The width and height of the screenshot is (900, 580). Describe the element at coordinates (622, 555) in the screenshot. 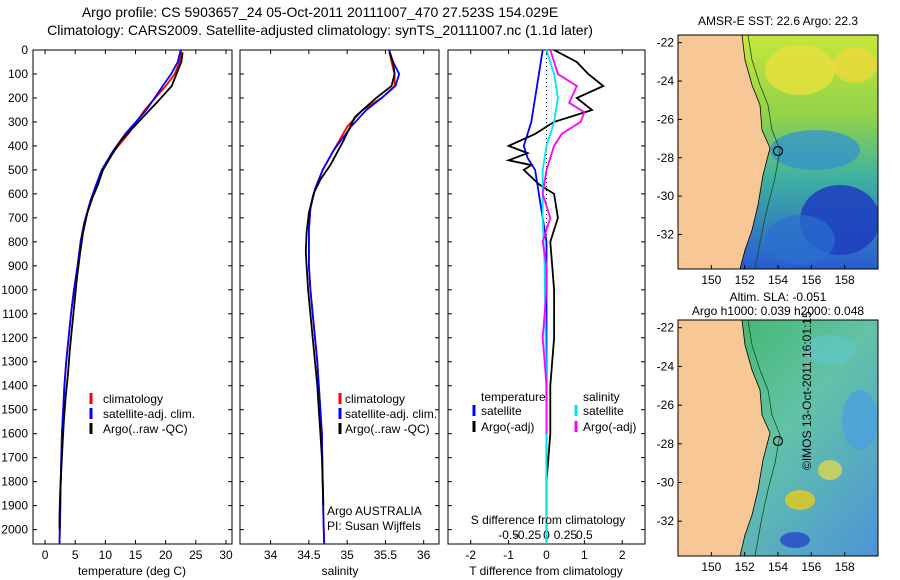

I see `x-tick-label: 2` at that location.